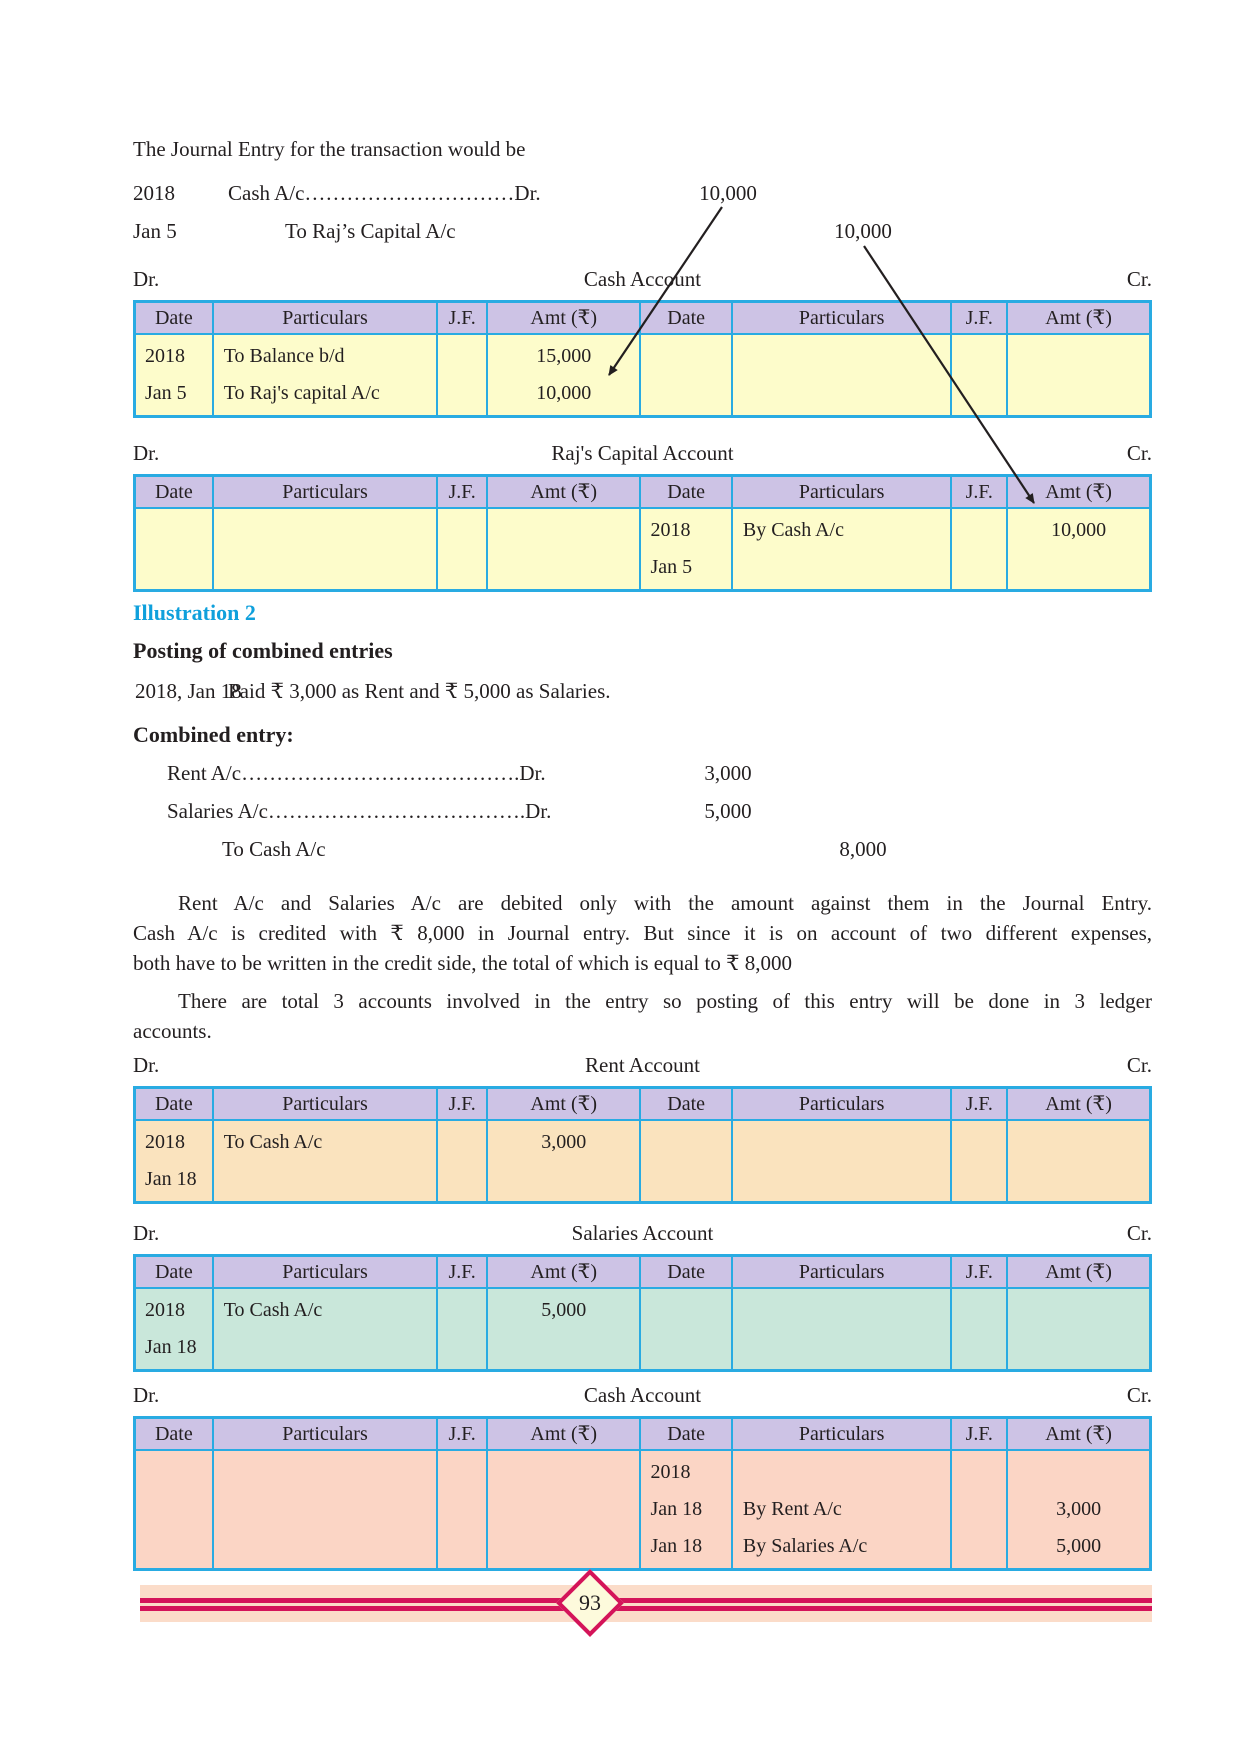 The width and height of the screenshot is (1241, 1754). Describe the element at coordinates (642, 278) in the screenshot. I see `ledger-caption: Dr. Cash Account Cr.` at that location.